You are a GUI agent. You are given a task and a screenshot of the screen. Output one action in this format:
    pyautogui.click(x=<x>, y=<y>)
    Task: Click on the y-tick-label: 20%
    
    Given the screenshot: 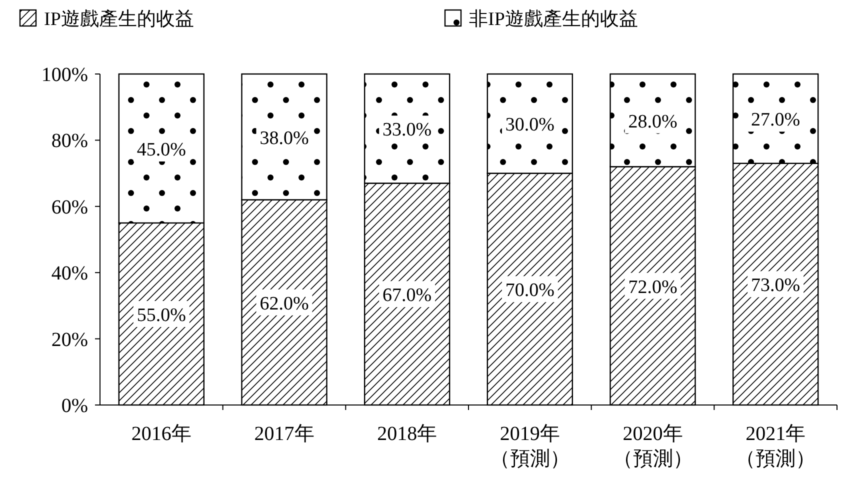 What is the action you would take?
    pyautogui.click(x=69, y=339)
    